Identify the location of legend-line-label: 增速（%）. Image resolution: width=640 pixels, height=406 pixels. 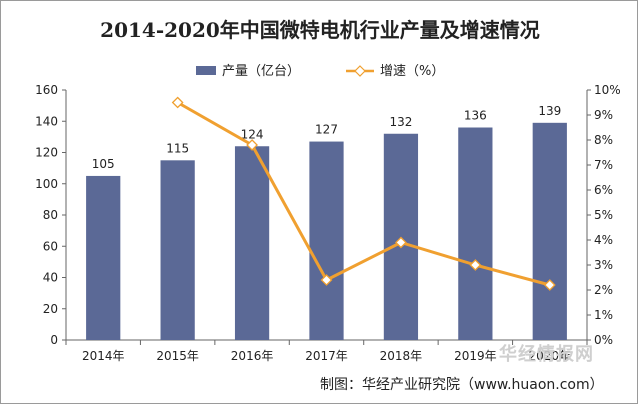
(412, 71).